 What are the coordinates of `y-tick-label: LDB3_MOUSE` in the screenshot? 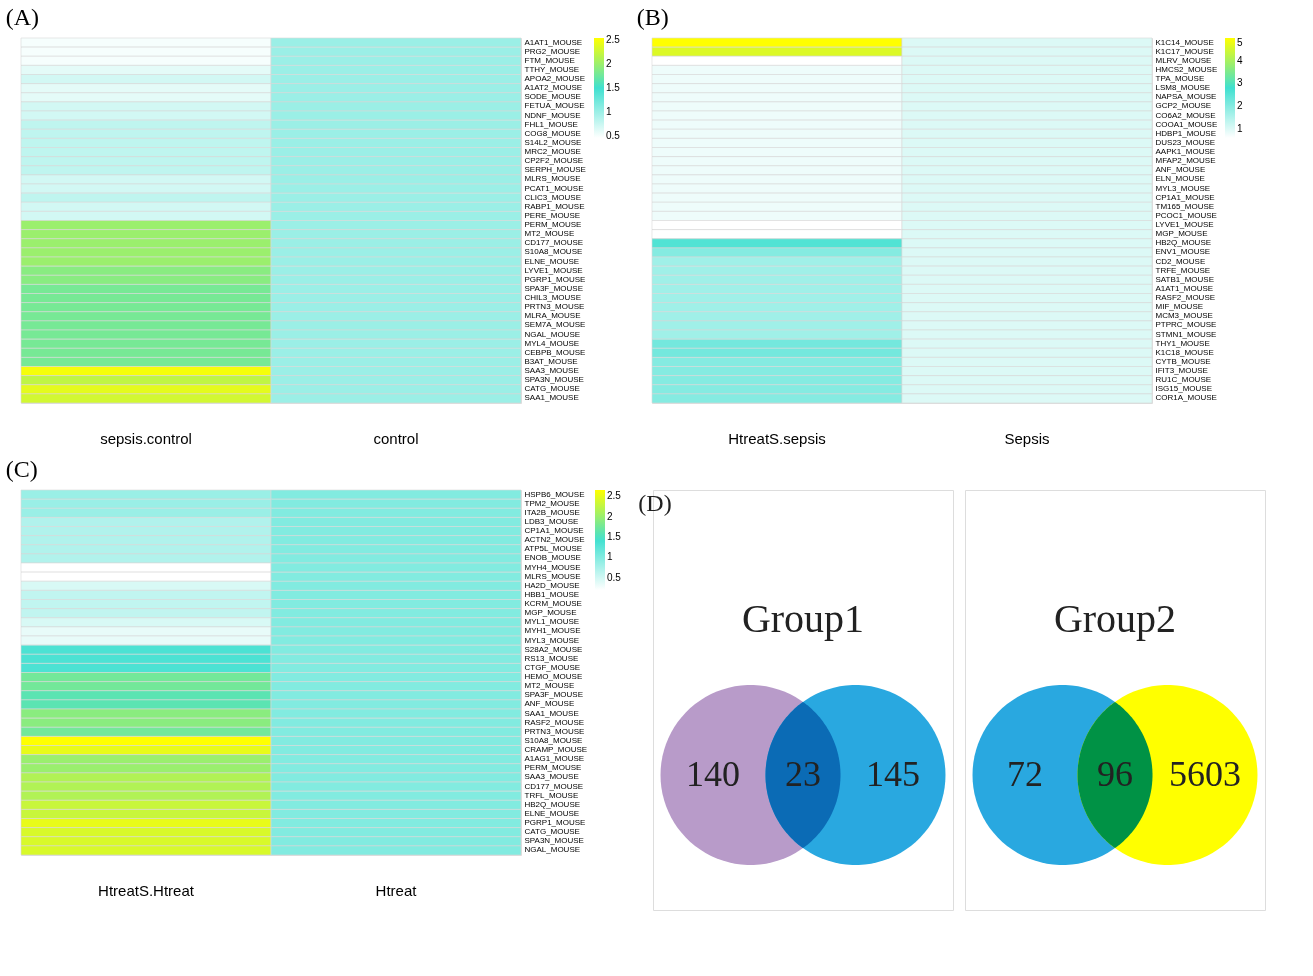 It's located at (551, 521).